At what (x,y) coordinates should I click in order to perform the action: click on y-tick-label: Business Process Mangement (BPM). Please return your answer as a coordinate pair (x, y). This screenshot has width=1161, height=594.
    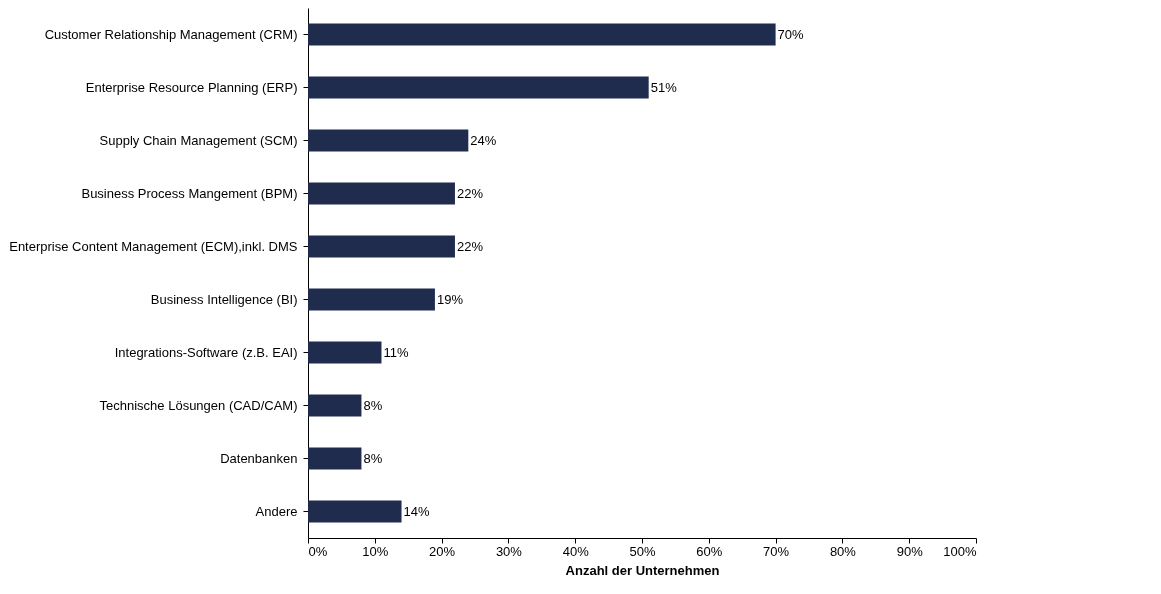
    Looking at the image, I should click on (189, 193).